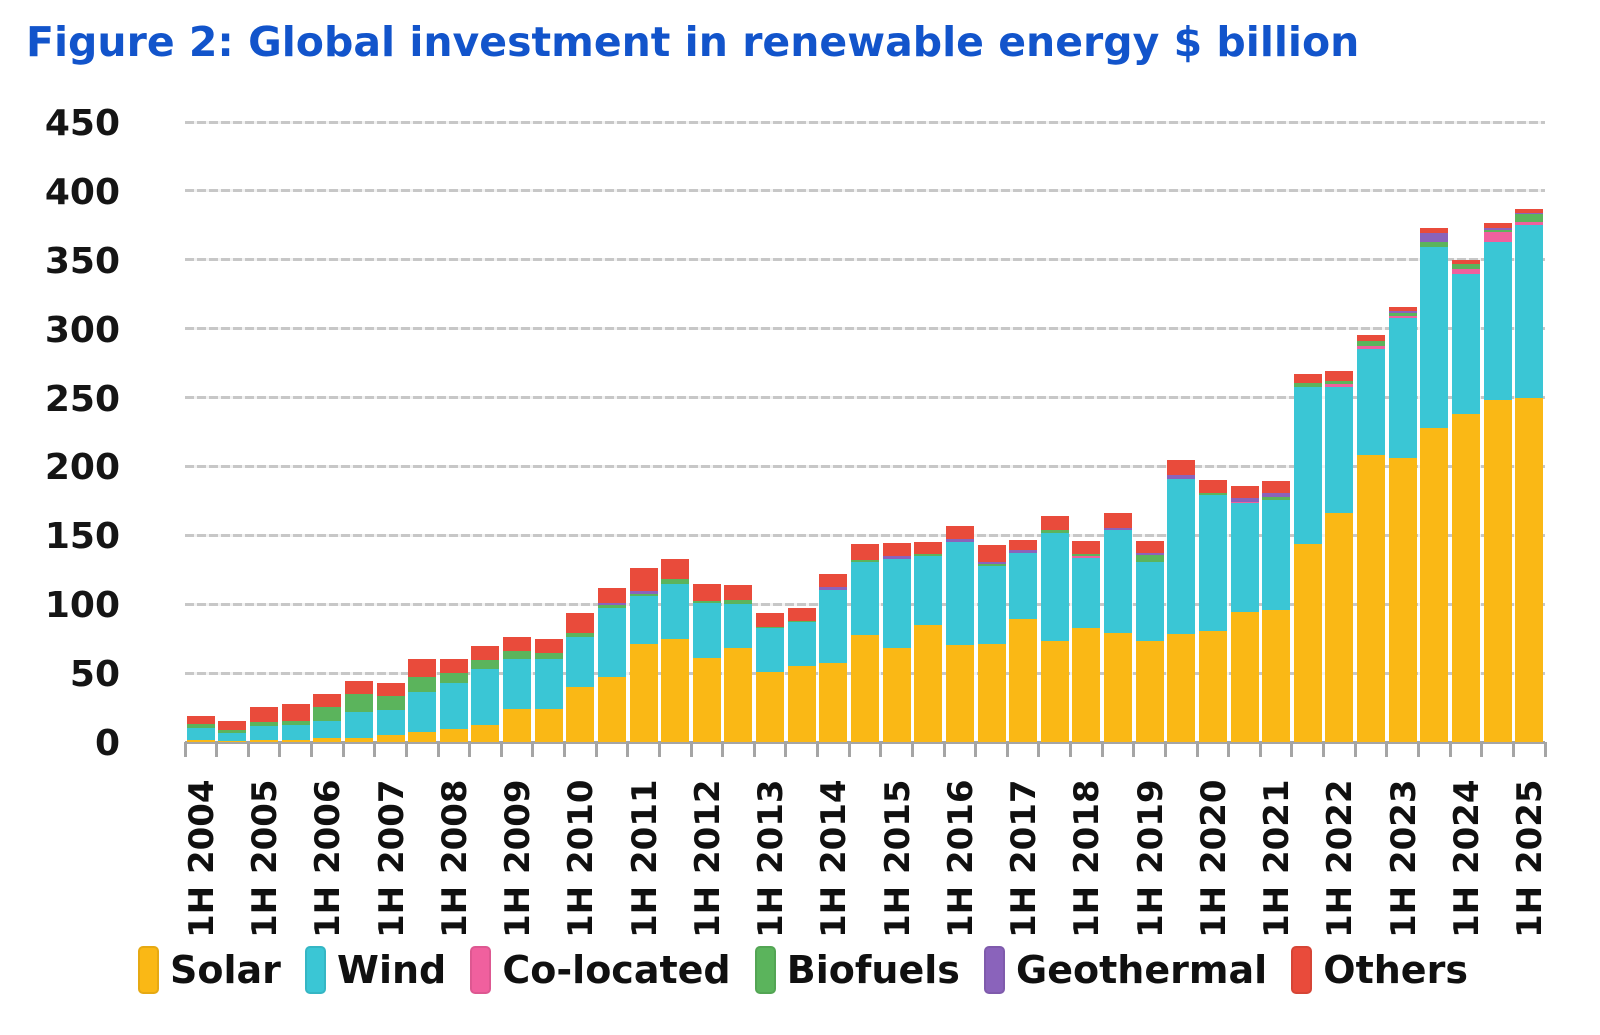 This screenshot has height=1035, width=1600. Describe the element at coordinates (960, 858) in the screenshot. I see `x-tick-label-1H-2016: 1H 2016` at that location.